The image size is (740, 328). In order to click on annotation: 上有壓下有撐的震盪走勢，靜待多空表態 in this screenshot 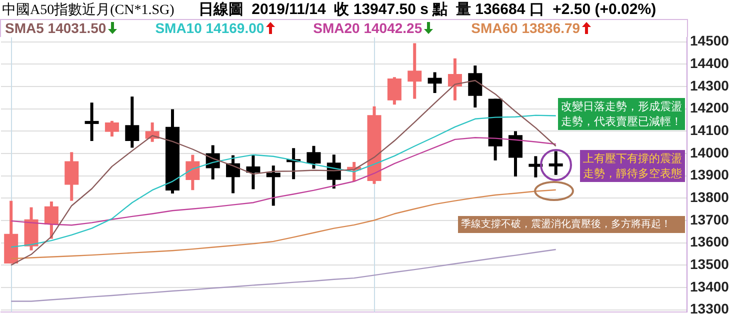, I will do `click(632, 166)`.